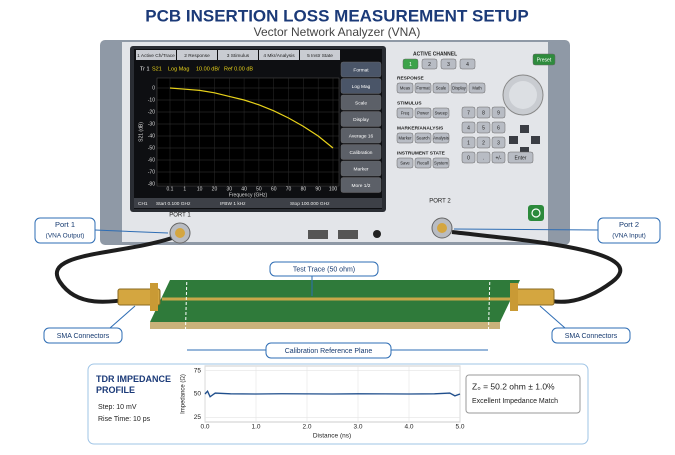 This screenshot has width=675, height=455. Describe the element at coordinates (336, 15) in the screenshot. I see `title: PCB INSERTION LOSS MEASUREMENT SETUP` at that location.